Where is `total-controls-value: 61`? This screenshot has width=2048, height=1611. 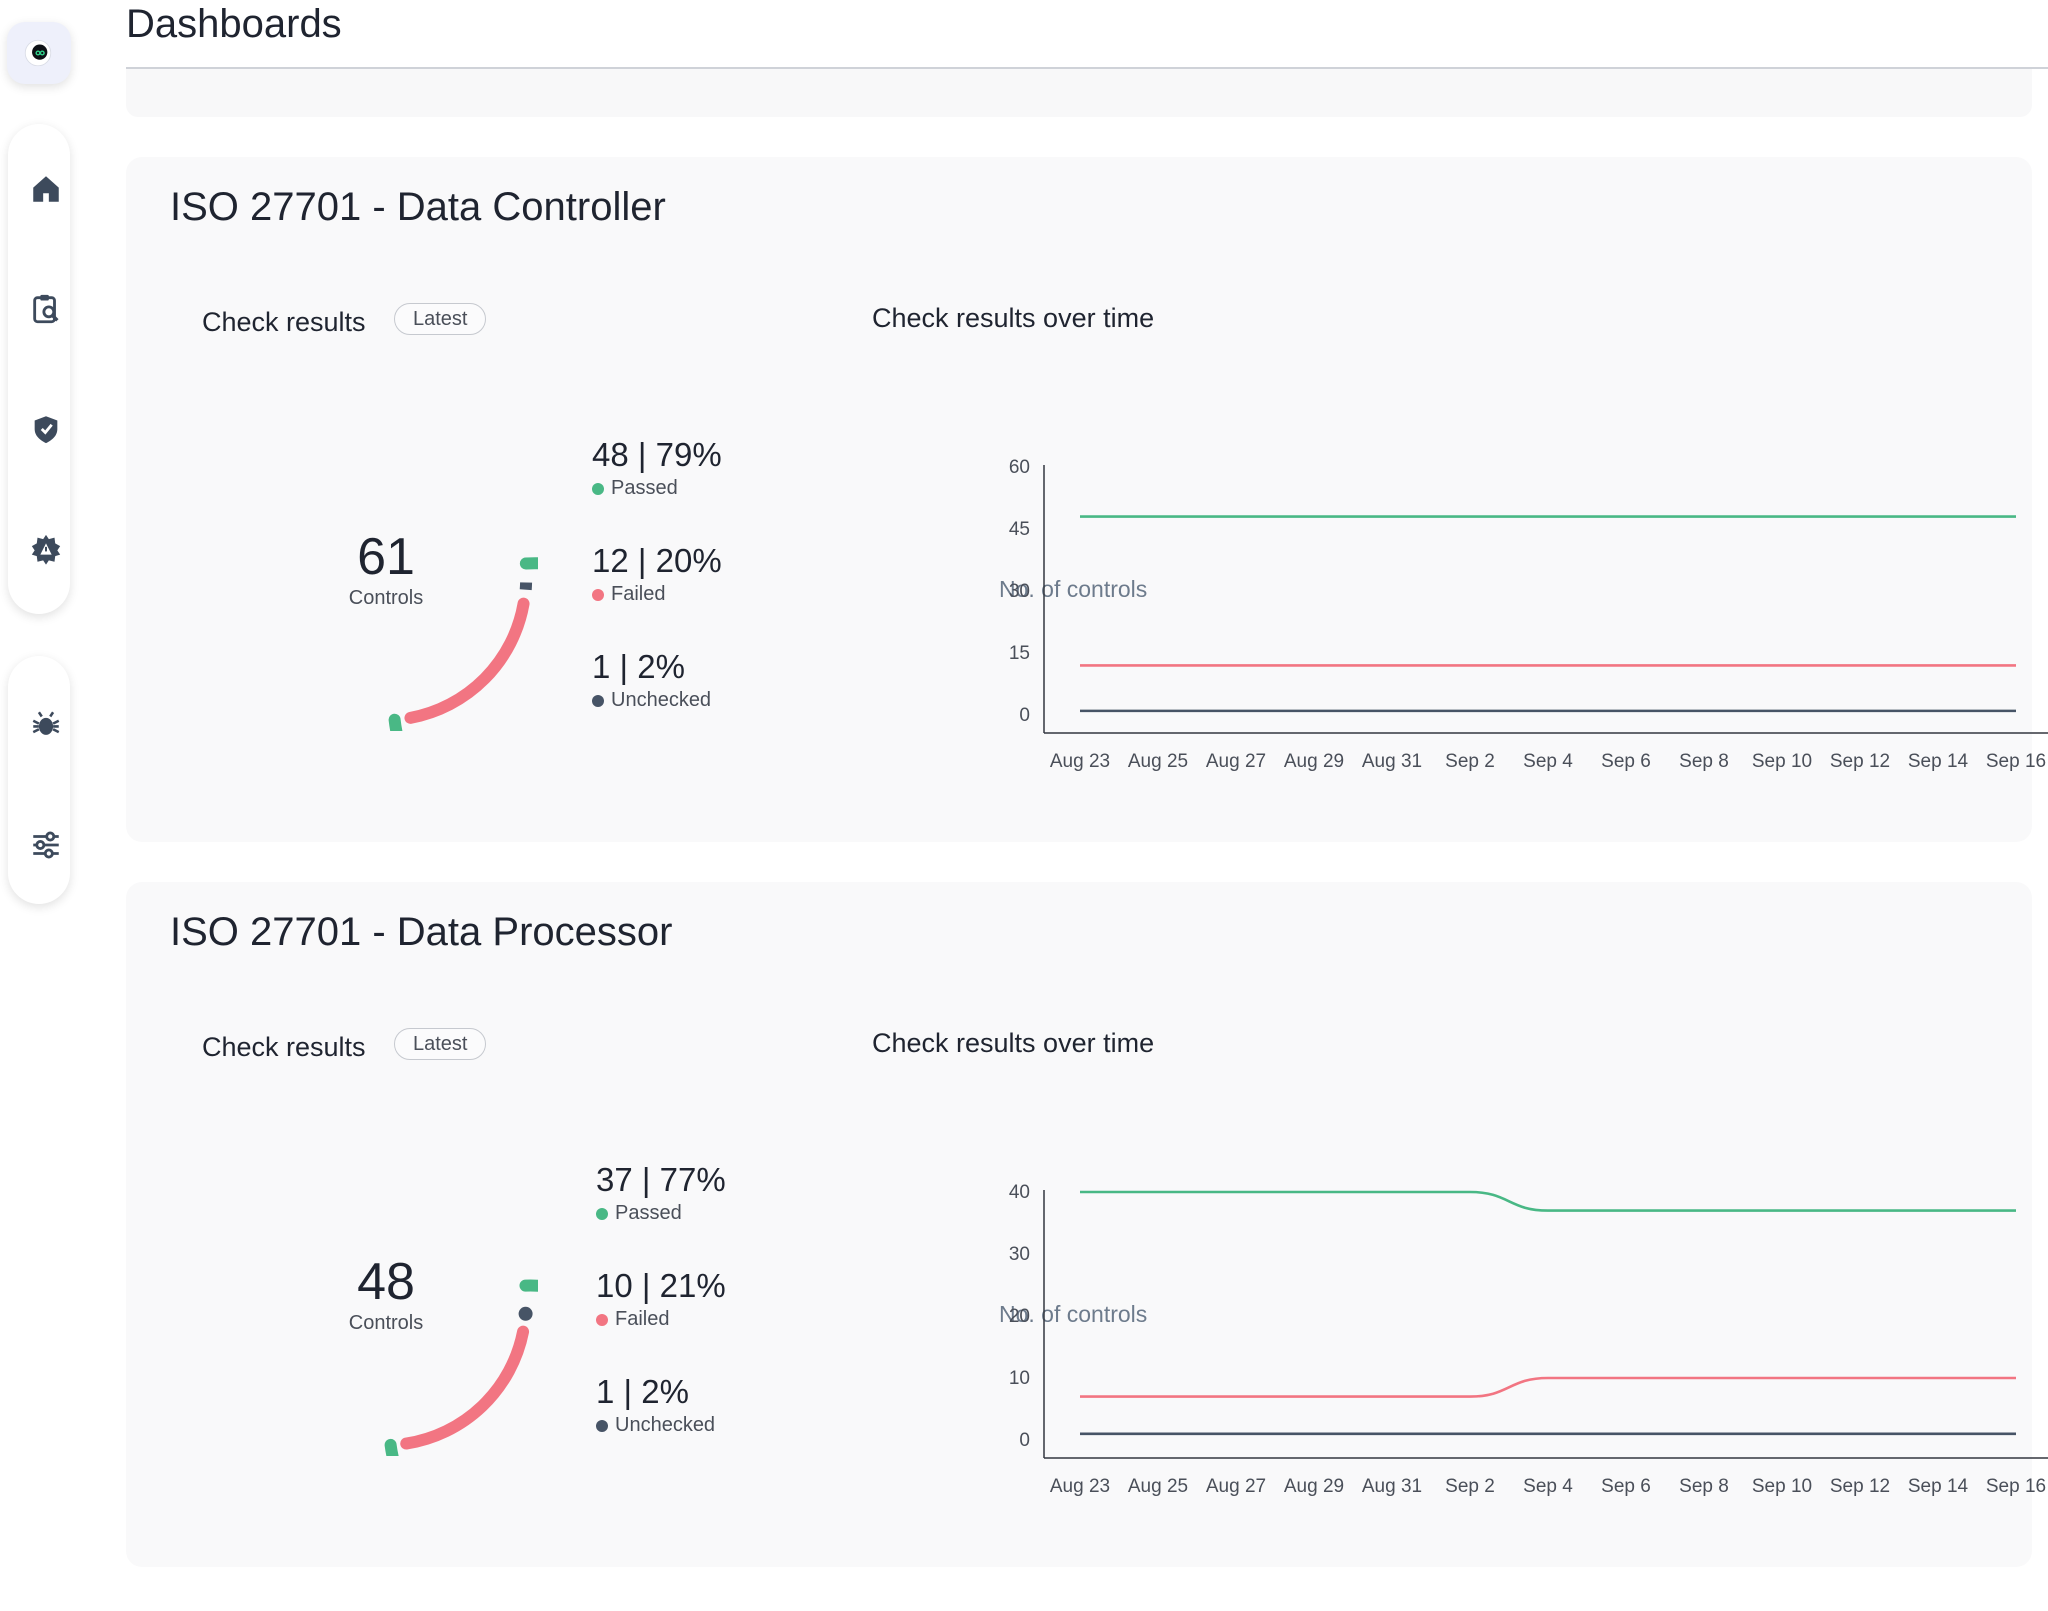 total-controls-value: 61 is located at coordinates (386, 557).